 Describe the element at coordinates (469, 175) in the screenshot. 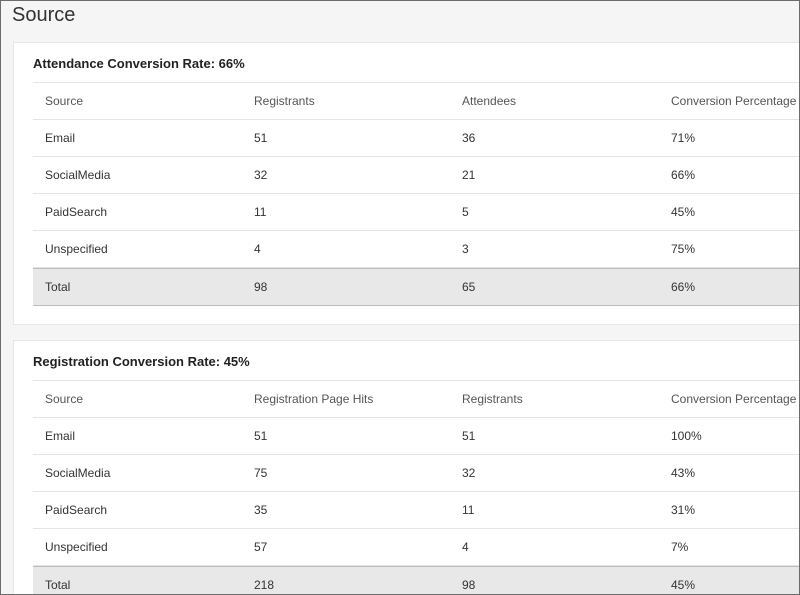

I see `attendees-cell: 21` at that location.